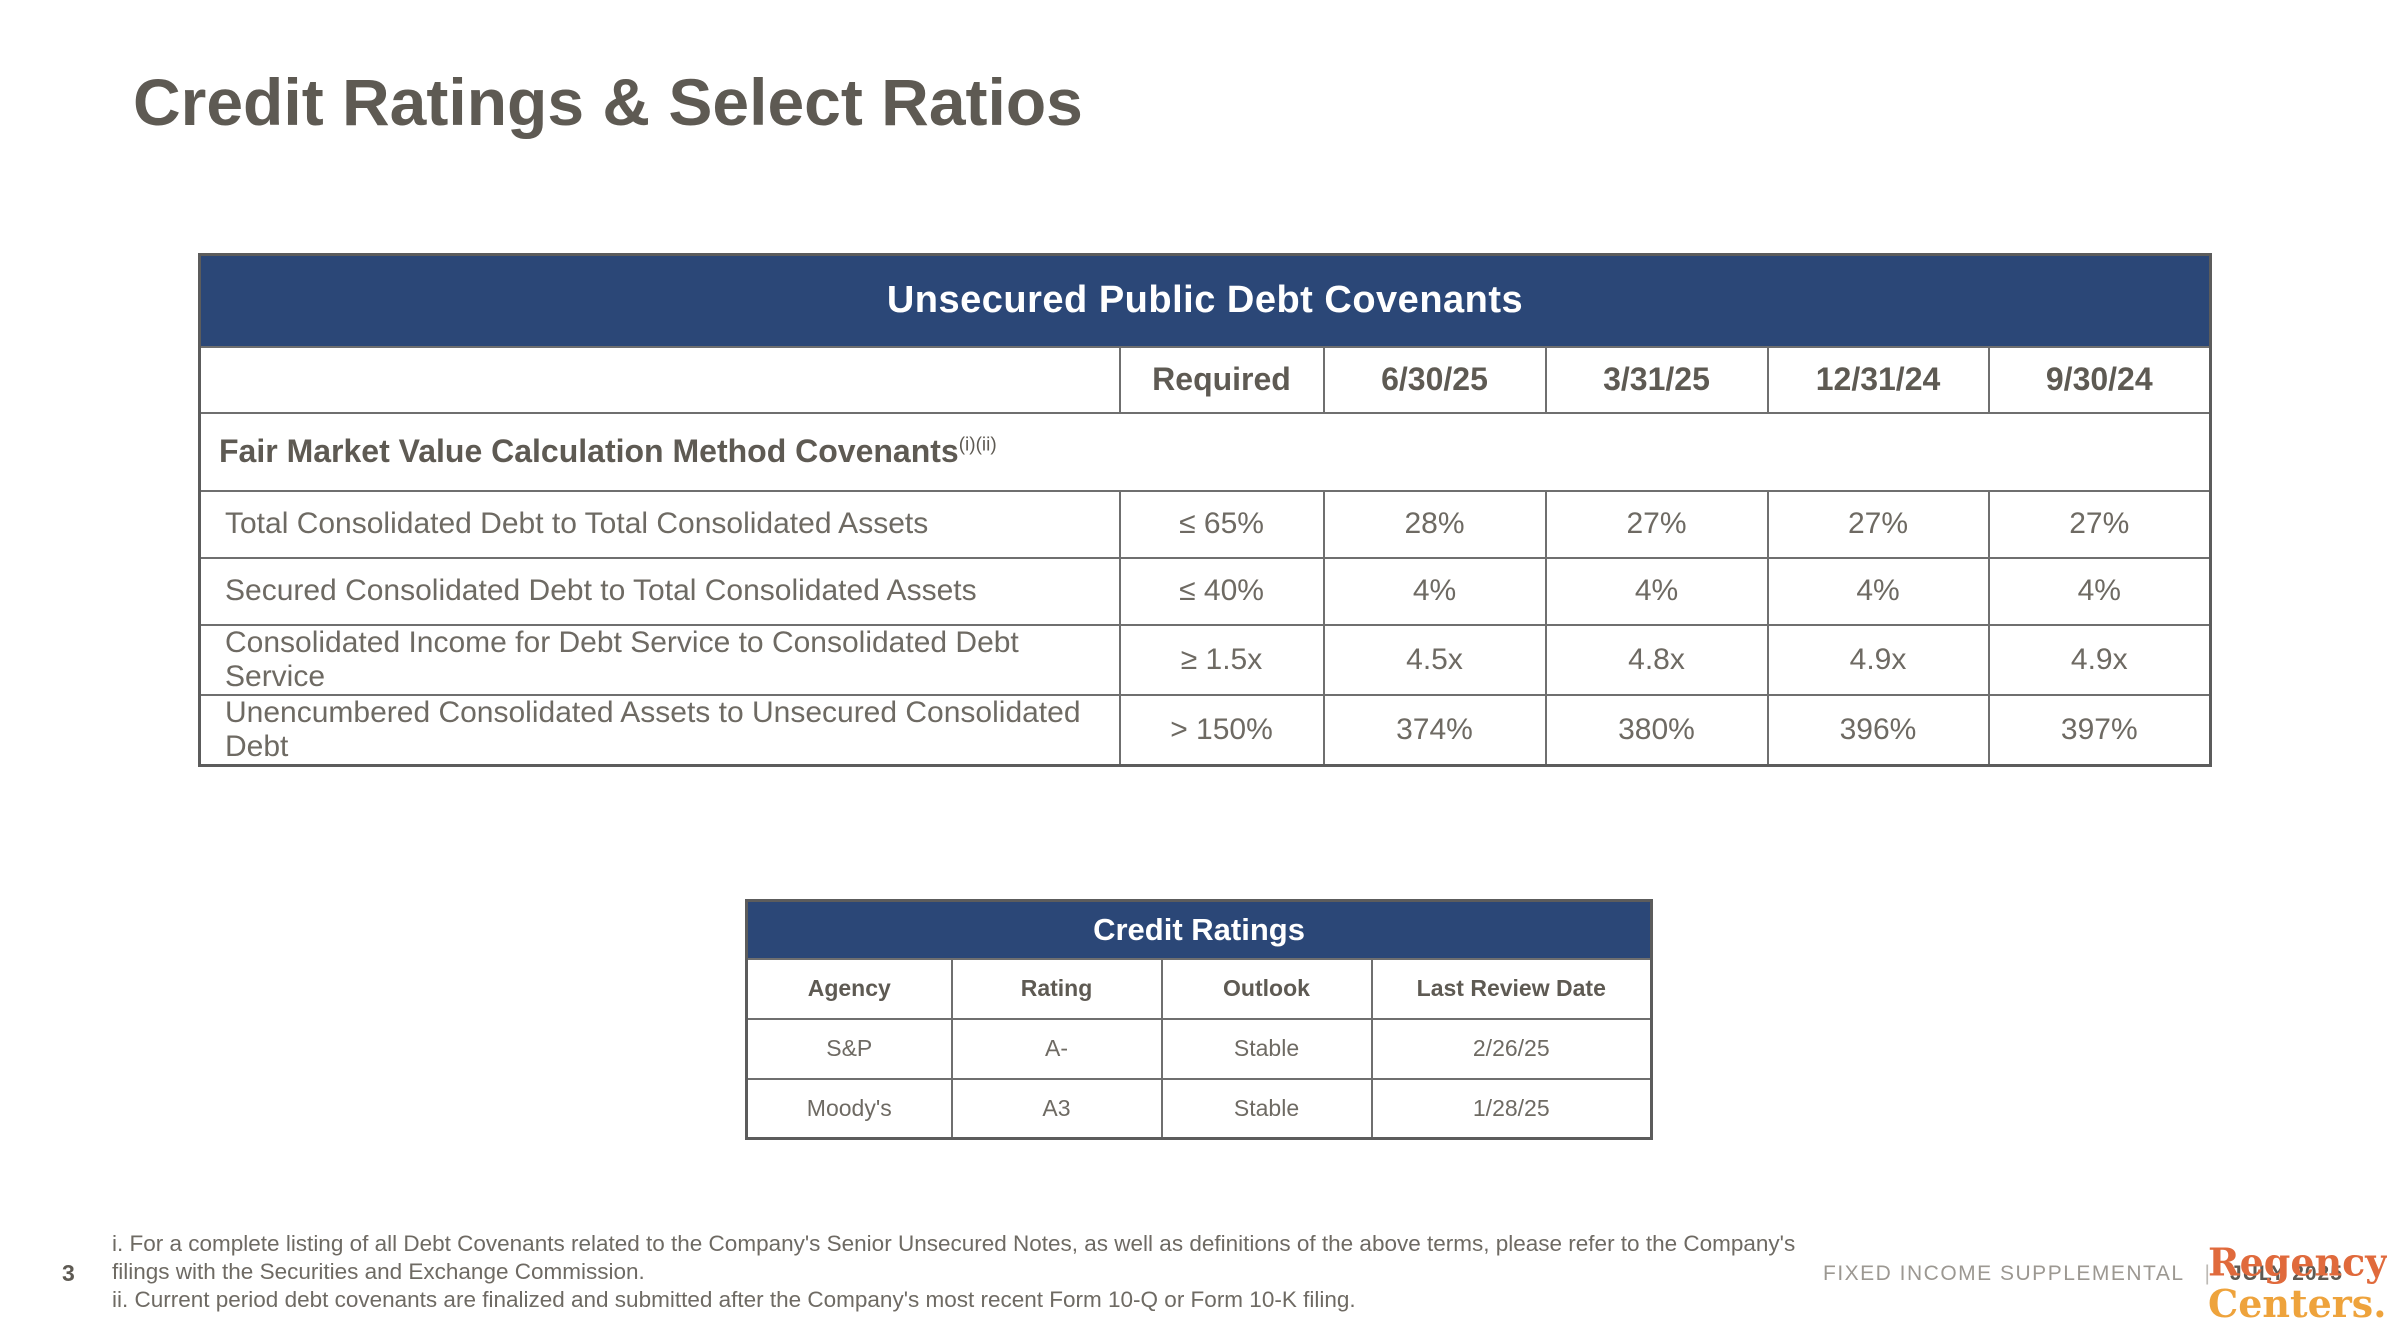 This screenshot has width=2387, height=1343. I want to click on required-value: > 150%, so click(1221, 729).